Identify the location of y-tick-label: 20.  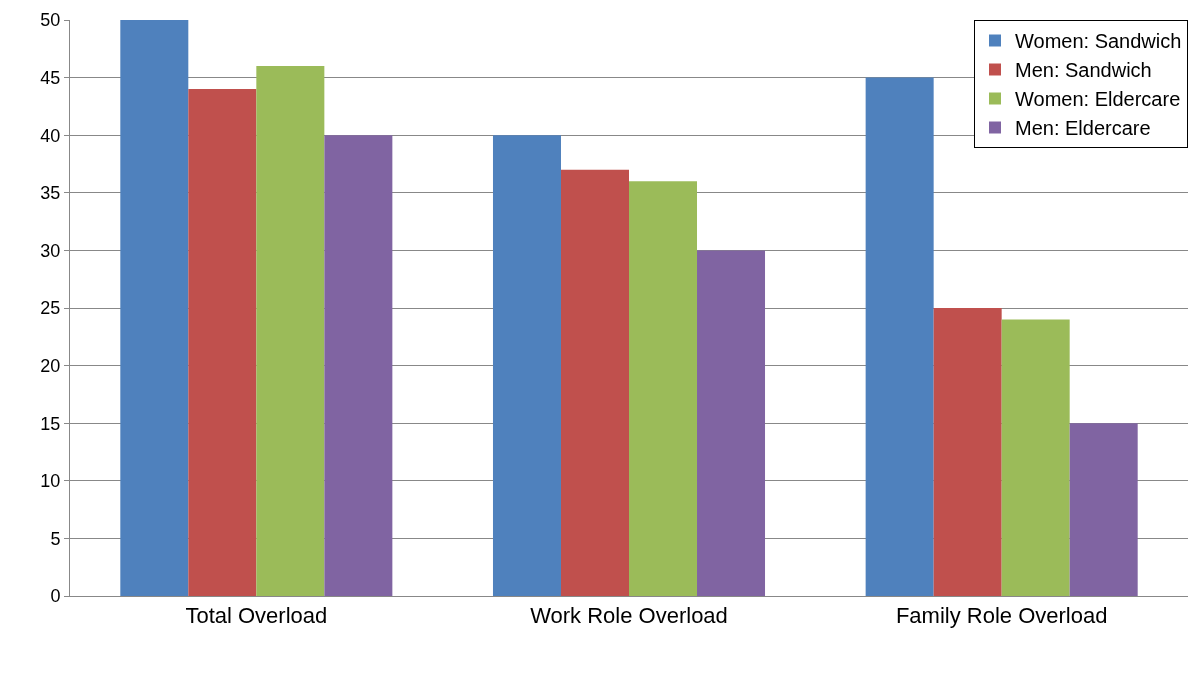
(50, 365).